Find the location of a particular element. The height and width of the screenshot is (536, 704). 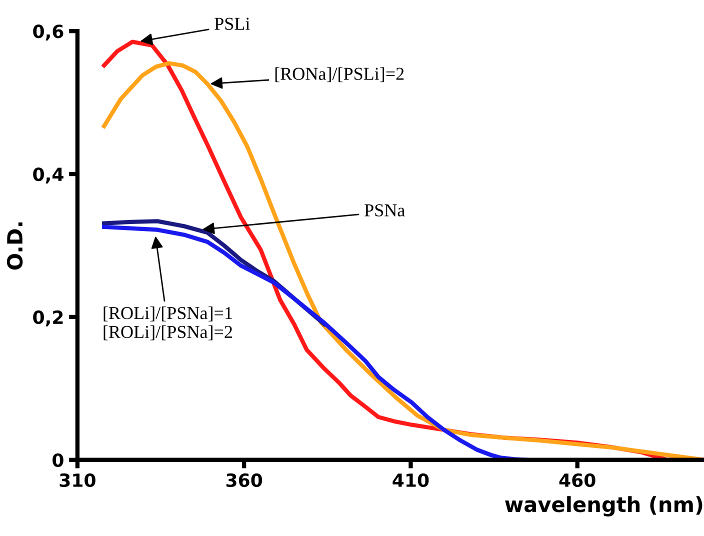

x-tick-label: 310 is located at coordinates (78, 480).